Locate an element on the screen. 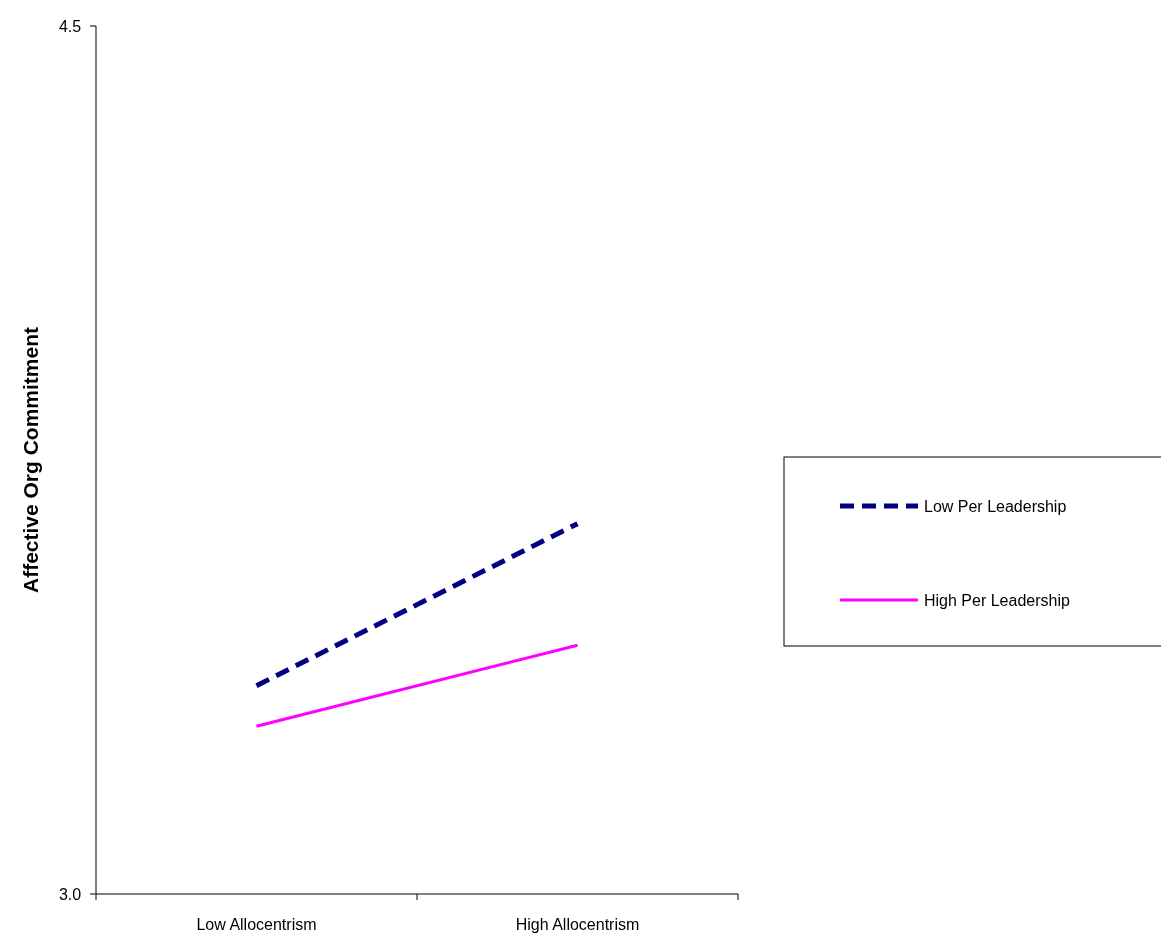  x-tick-label: Low Allocentrism is located at coordinates (256, 924).